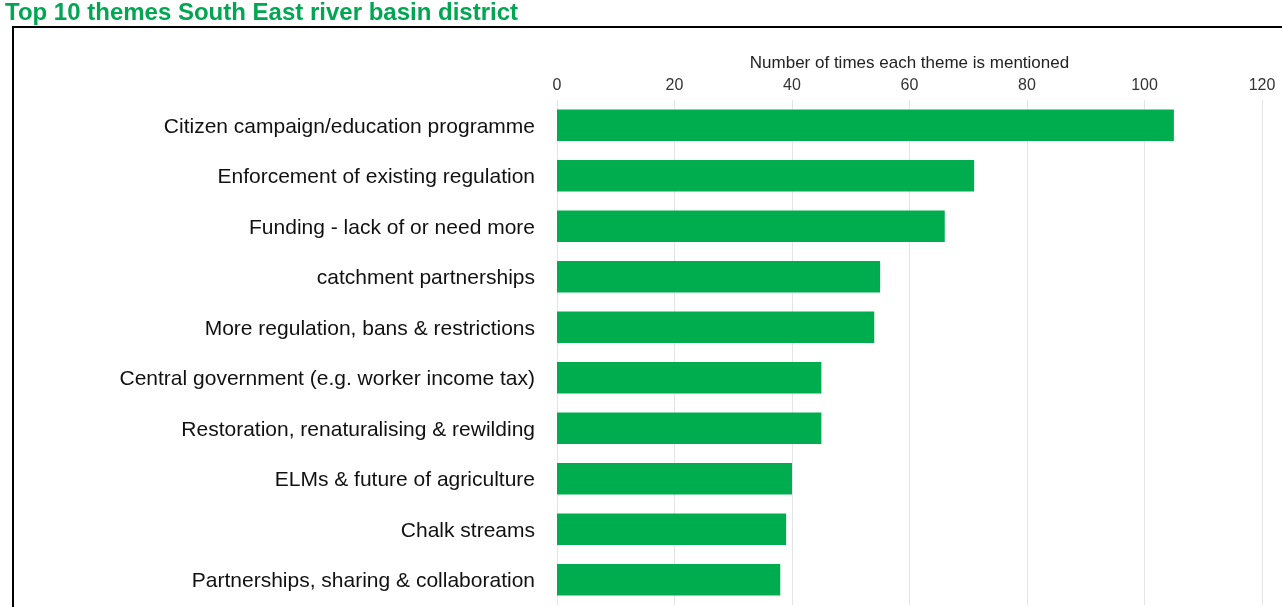  I want to click on y-tick-label: Restoration, renaturalising & rewilding, so click(358, 428).